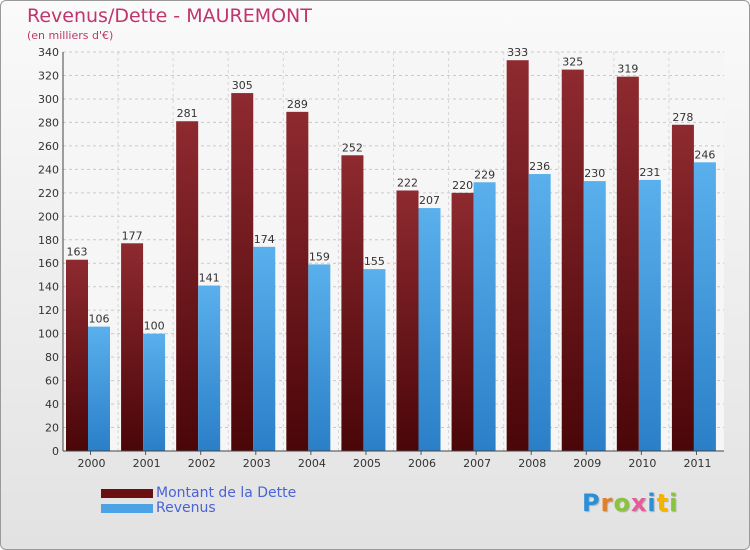 The width and height of the screenshot is (750, 550). I want to click on x-tick-label: 2005, so click(367, 463).